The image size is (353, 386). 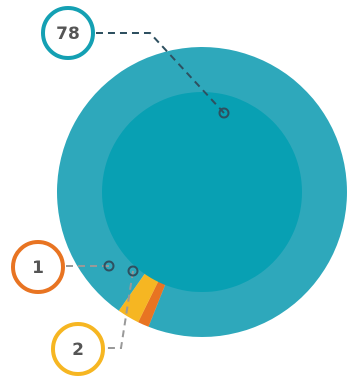 I want to click on callout-value-1: 78, so click(x=68, y=34).